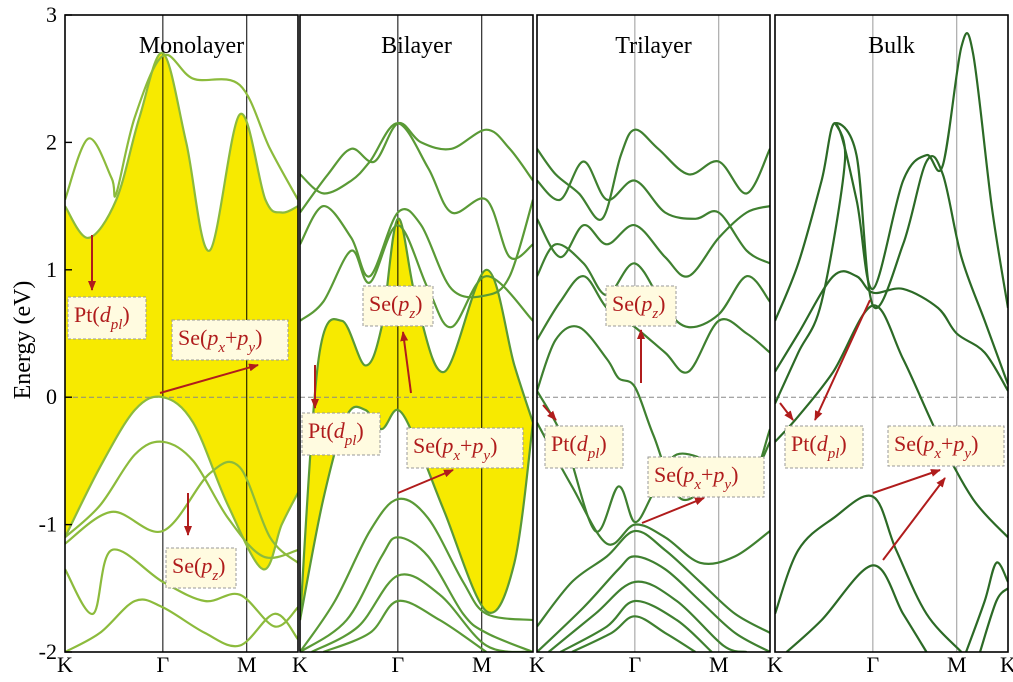  What do you see at coordinates (416, 46) in the screenshot?
I see `panel-title: Bilayer` at bounding box center [416, 46].